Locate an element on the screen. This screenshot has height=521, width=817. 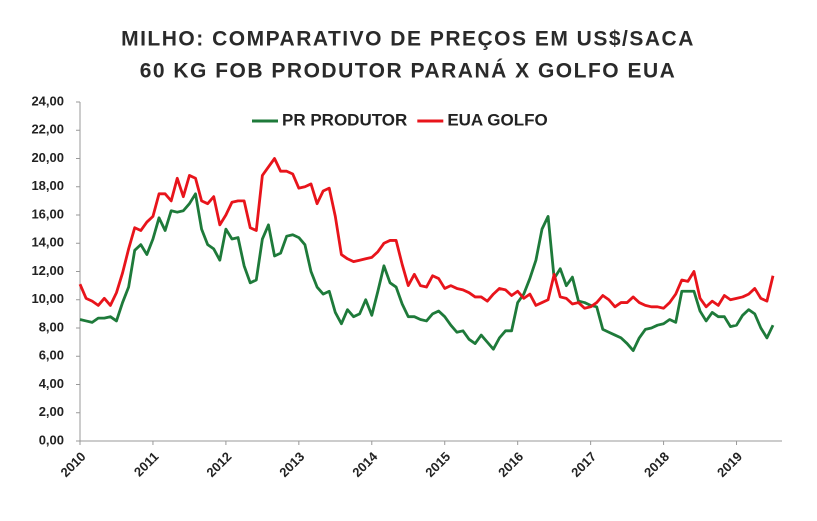
y-tick-label: 8,00 is located at coordinates (51, 326).